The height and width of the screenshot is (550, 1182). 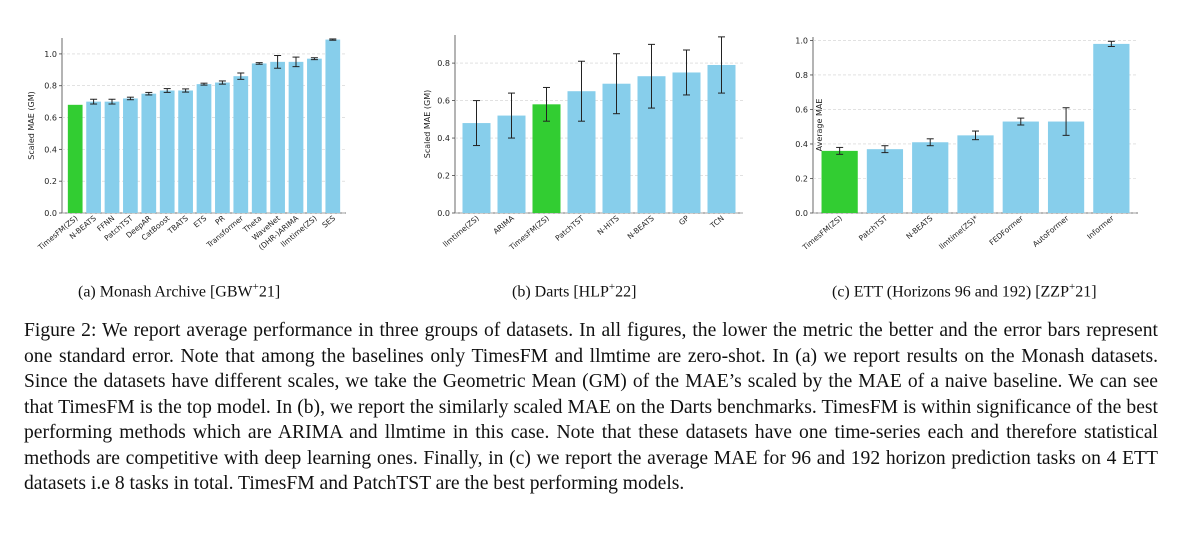 I want to click on ett-category-label: PatchTST, so click(x=873, y=227).